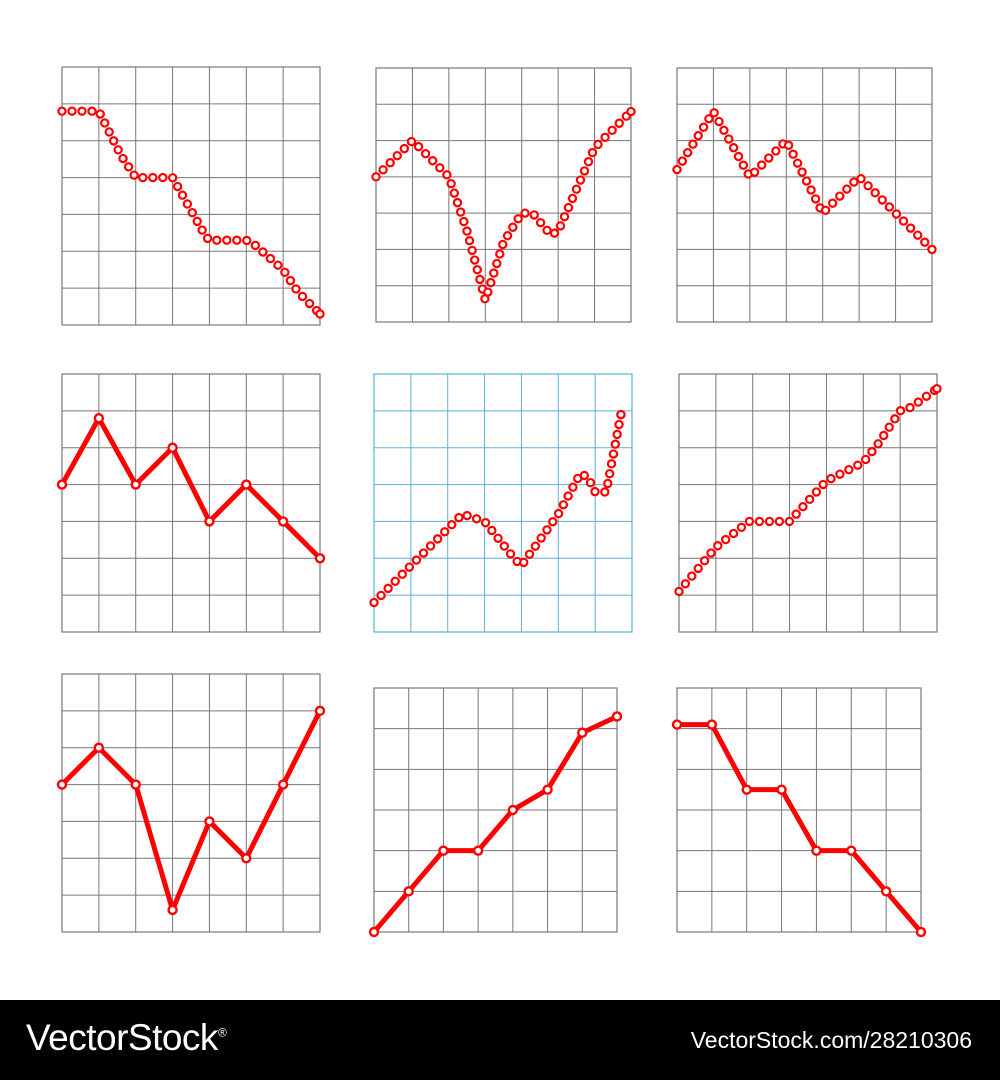 The image size is (1000, 1080). What do you see at coordinates (126, 1038) in the screenshot?
I see `brand-logo: VectorStock®` at bounding box center [126, 1038].